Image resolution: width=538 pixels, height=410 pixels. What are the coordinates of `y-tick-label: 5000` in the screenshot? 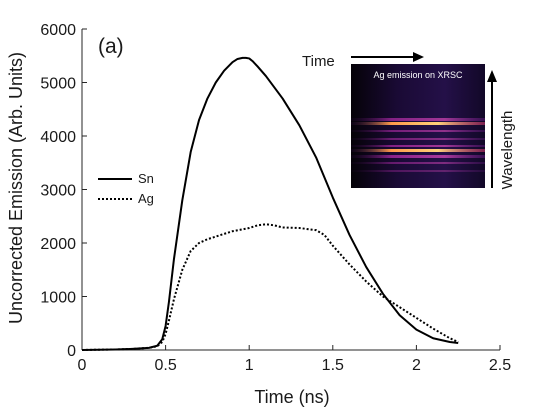 It's located at (58, 84).